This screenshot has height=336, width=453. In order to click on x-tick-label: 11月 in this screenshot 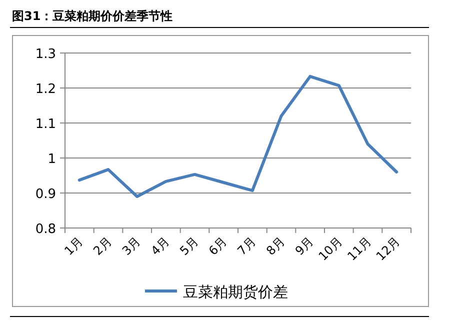, I will do `click(359, 249)`.